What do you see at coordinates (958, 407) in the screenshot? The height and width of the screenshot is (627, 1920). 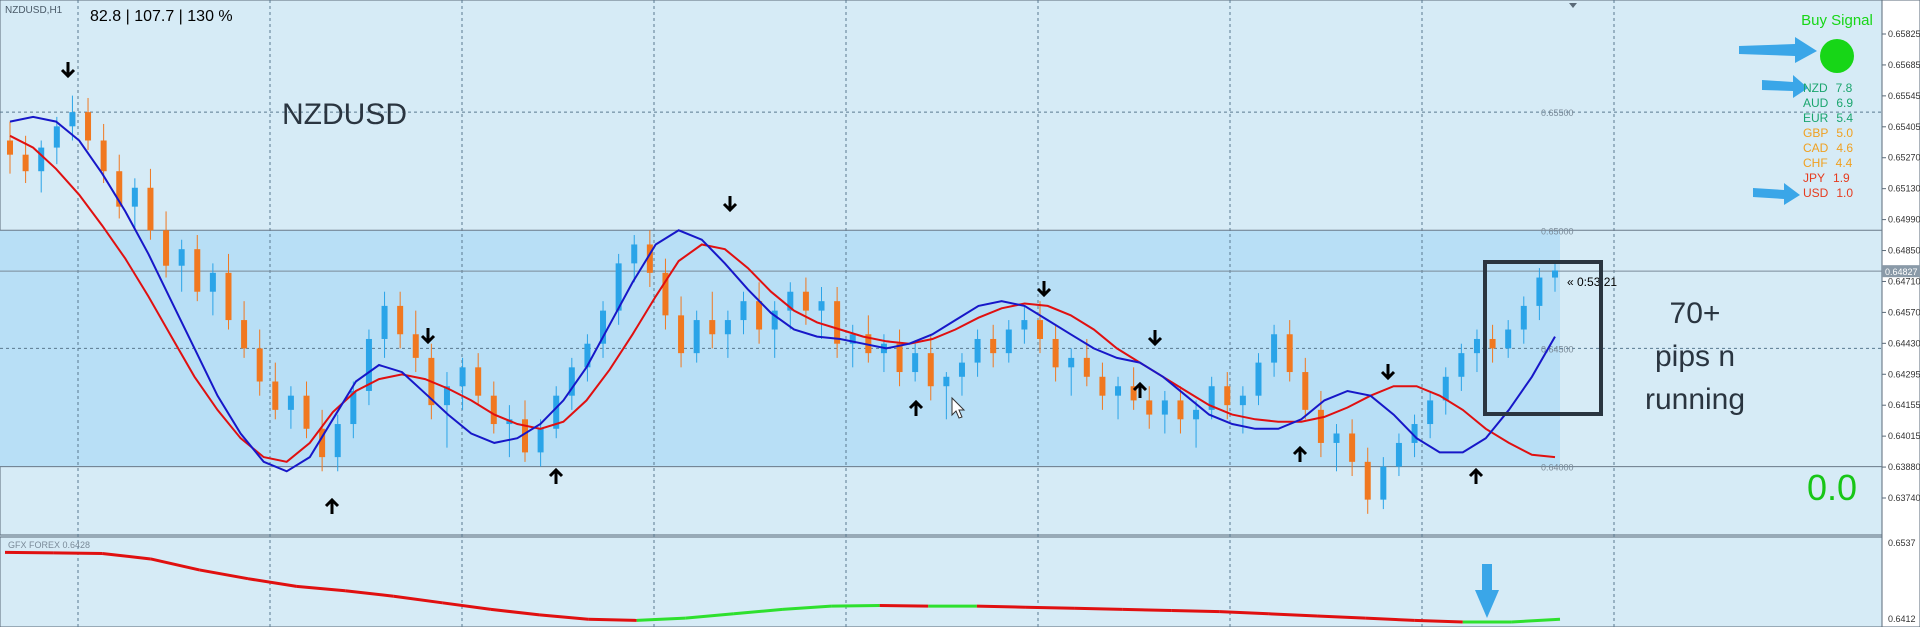 I see `mouse-cursor-icon` at bounding box center [958, 407].